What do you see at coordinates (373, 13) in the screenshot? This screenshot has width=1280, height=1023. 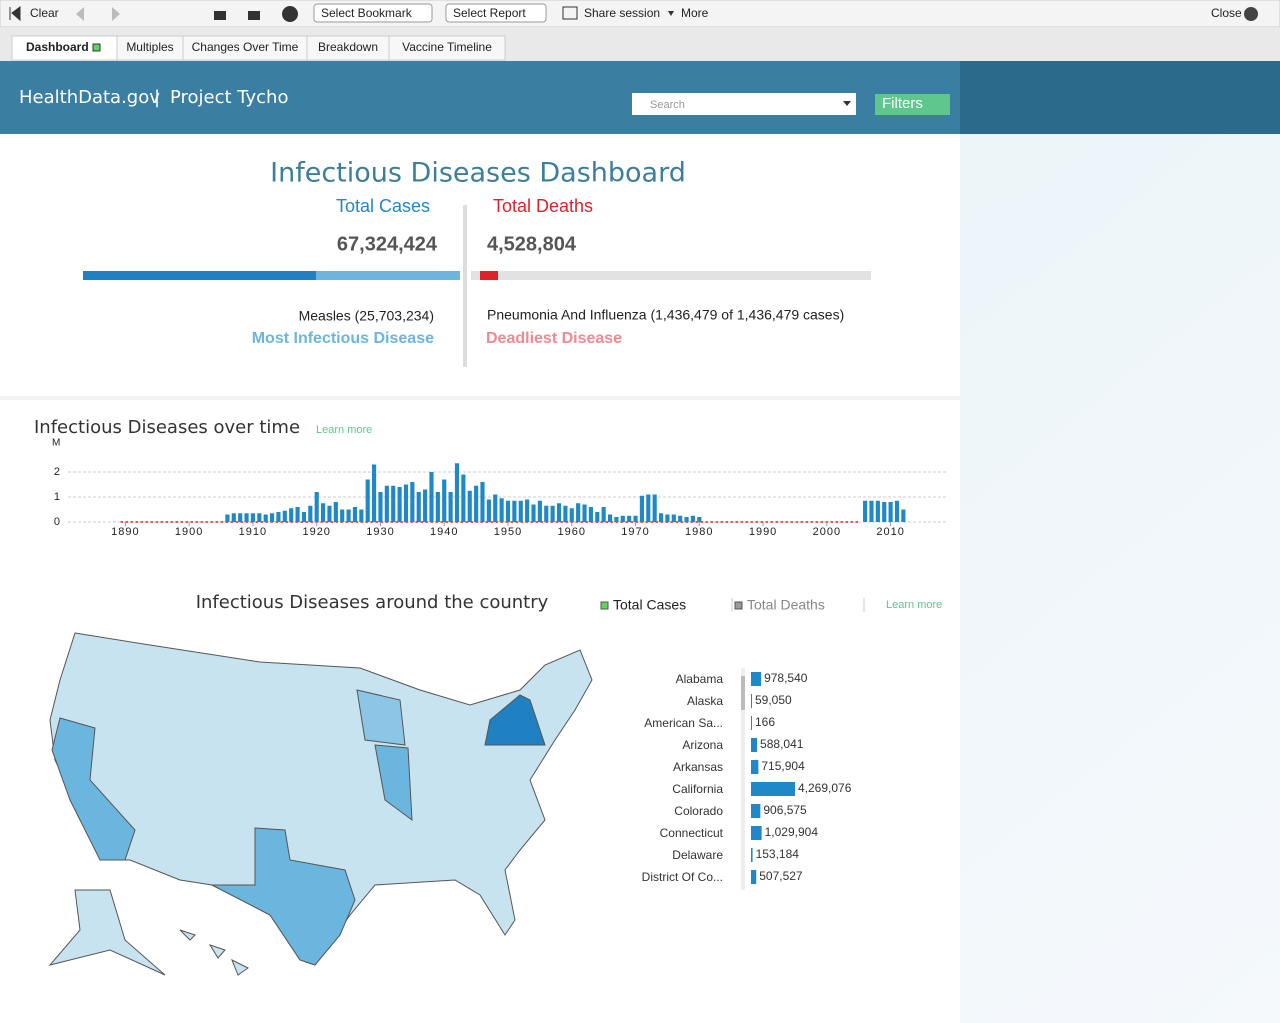 I see `bookmark-select` at bounding box center [373, 13].